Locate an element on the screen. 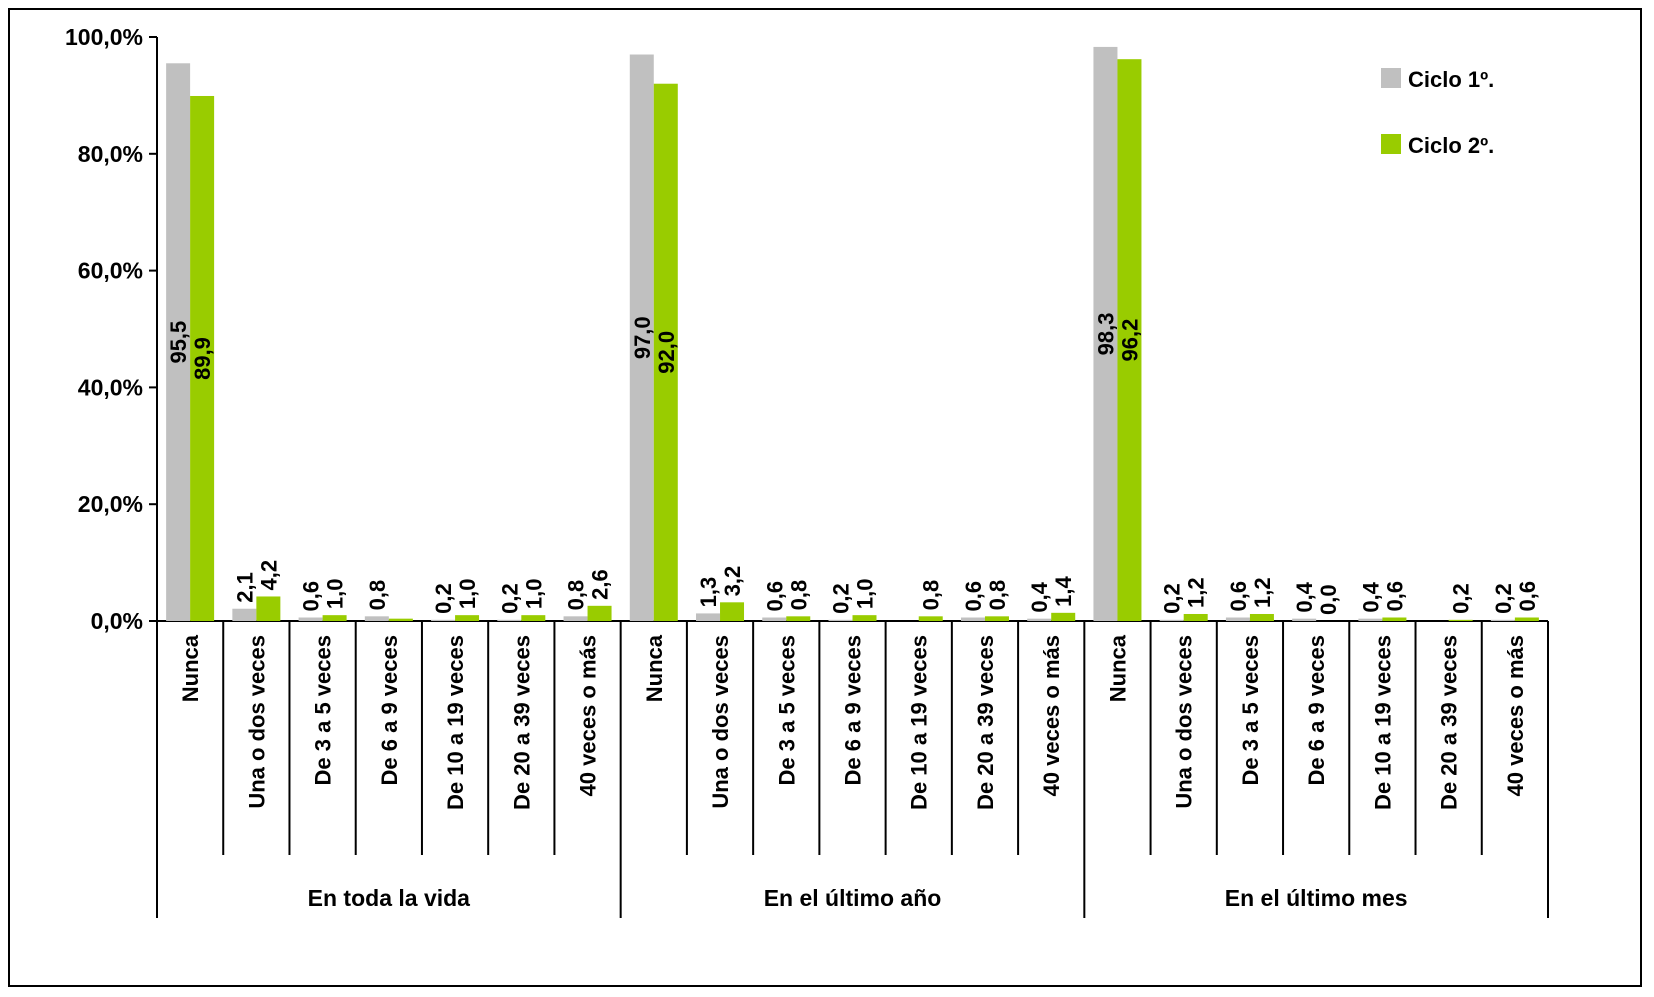 This screenshot has height=997, width=1654. x-group-label: En el último año is located at coordinates (853, 898).